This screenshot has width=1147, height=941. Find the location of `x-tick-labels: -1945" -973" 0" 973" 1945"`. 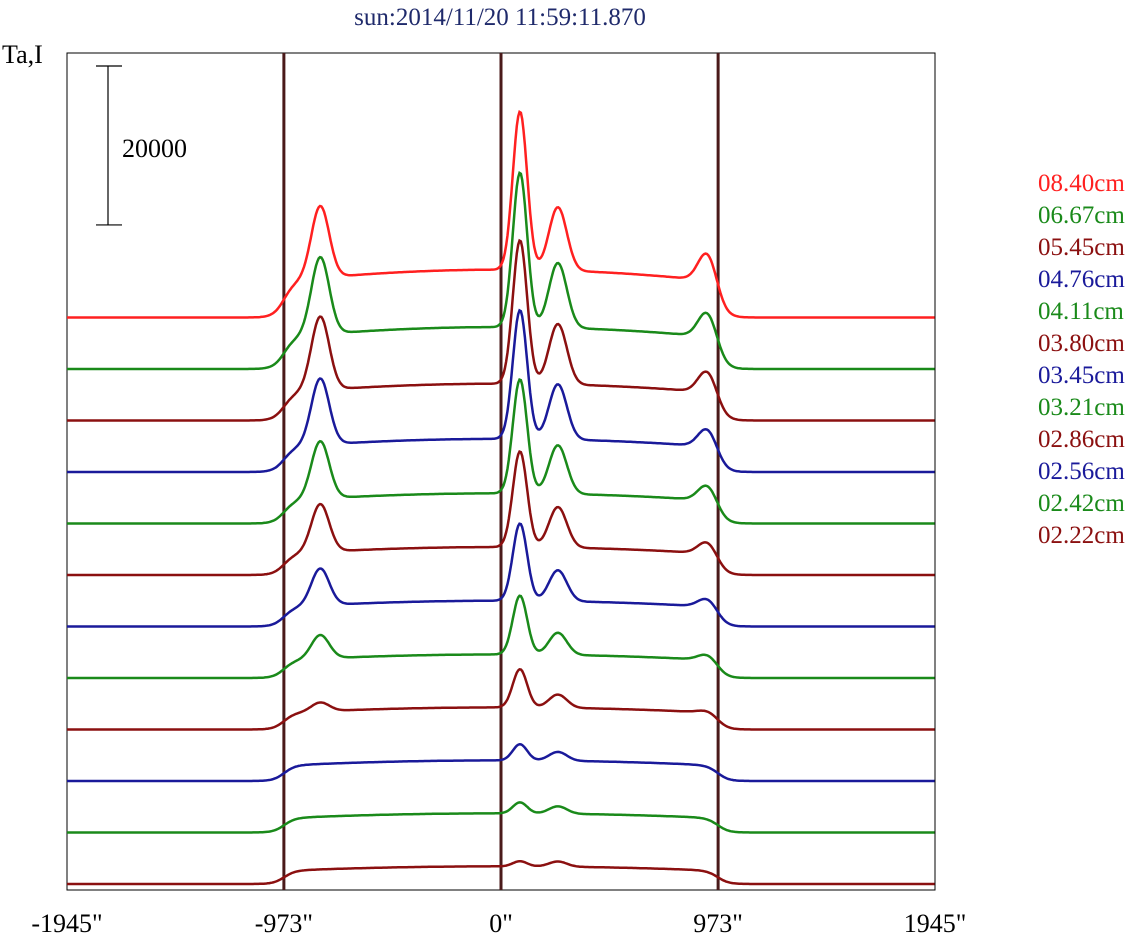

x-tick-labels: -1945" -973" 0" 973" 1945" is located at coordinates (498, 923).